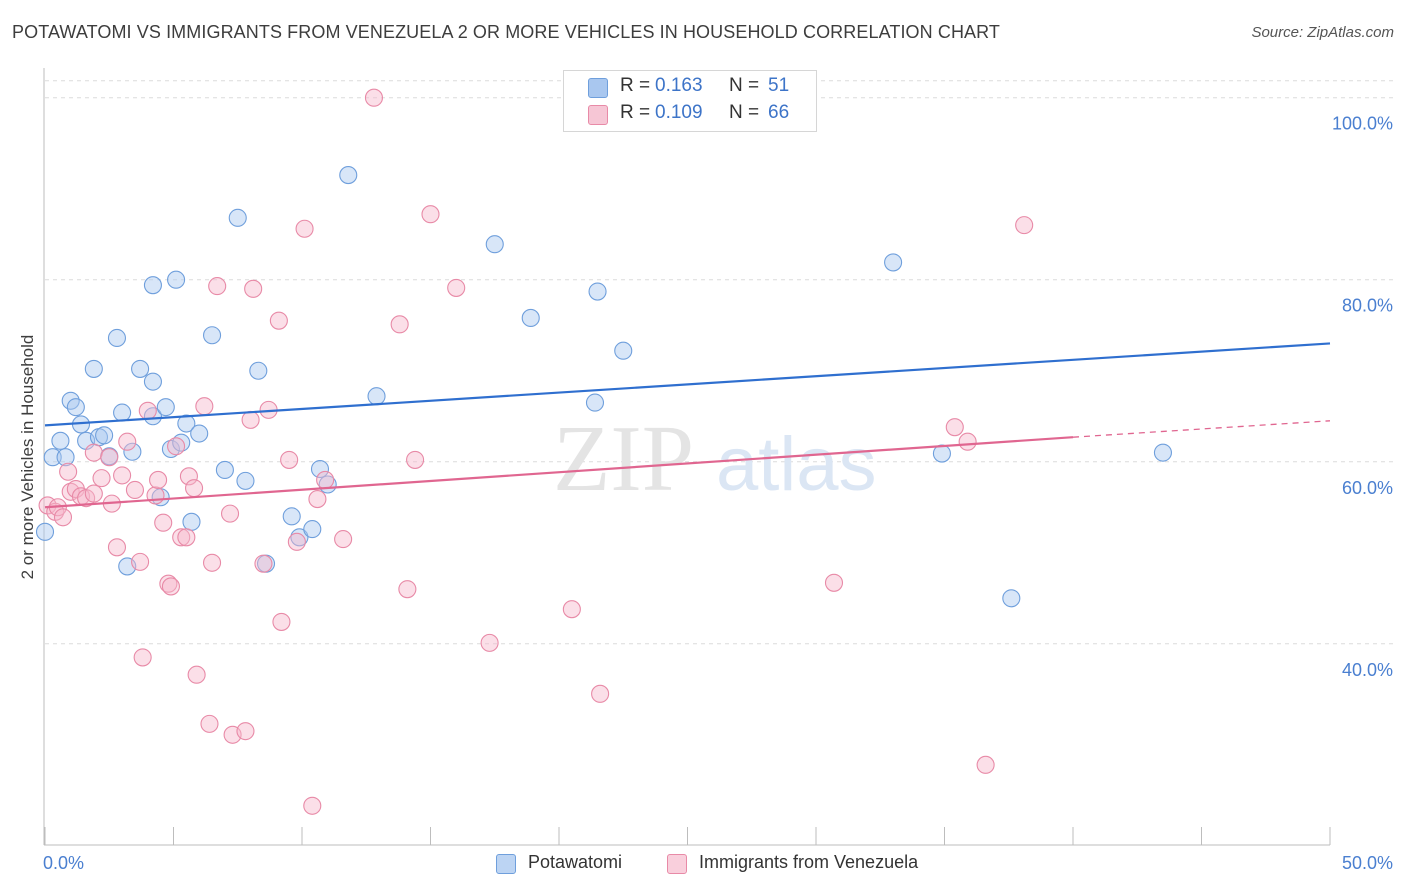 The image size is (1406, 892). Describe the element at coordinates (687, 384) in the screenshot. I see `potawatomi-trend-line` at that location.